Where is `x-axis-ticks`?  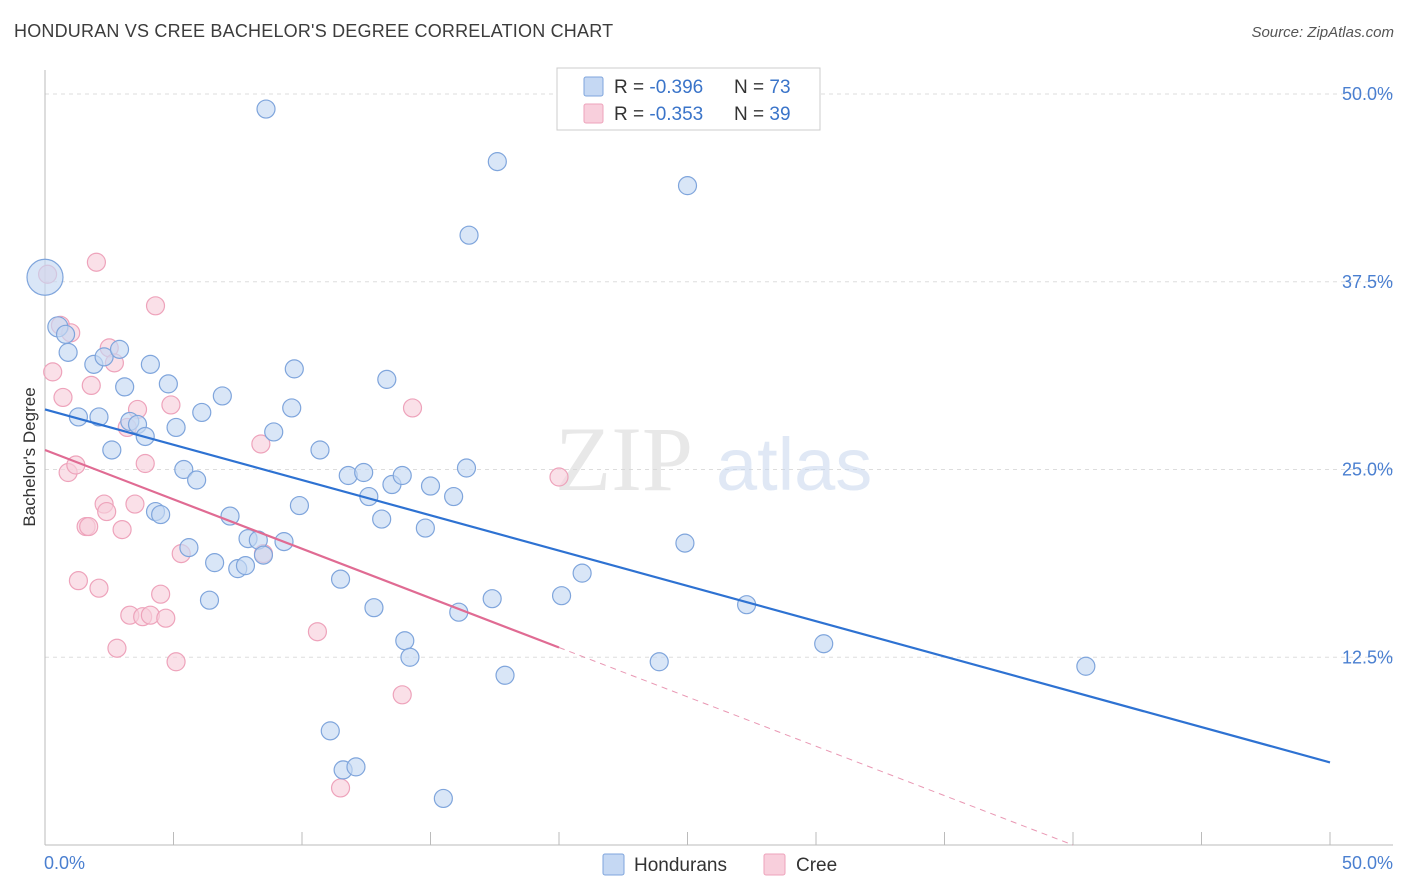 x-axis-ticks is located at coordinates (687, 838).